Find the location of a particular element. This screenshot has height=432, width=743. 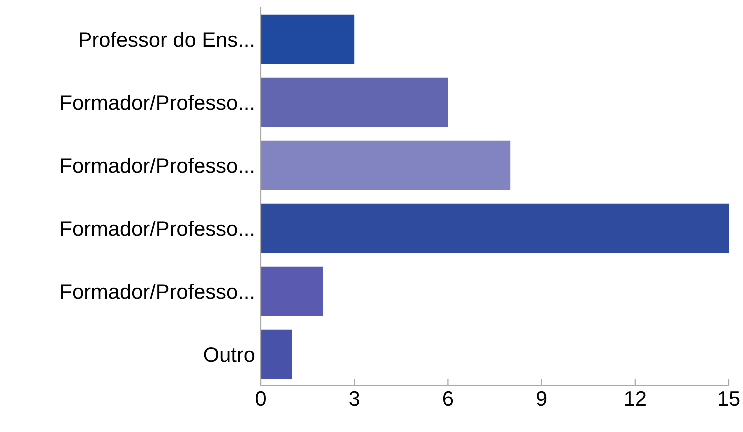

x-tick-label: 15 is located at coordinates (729, 399).